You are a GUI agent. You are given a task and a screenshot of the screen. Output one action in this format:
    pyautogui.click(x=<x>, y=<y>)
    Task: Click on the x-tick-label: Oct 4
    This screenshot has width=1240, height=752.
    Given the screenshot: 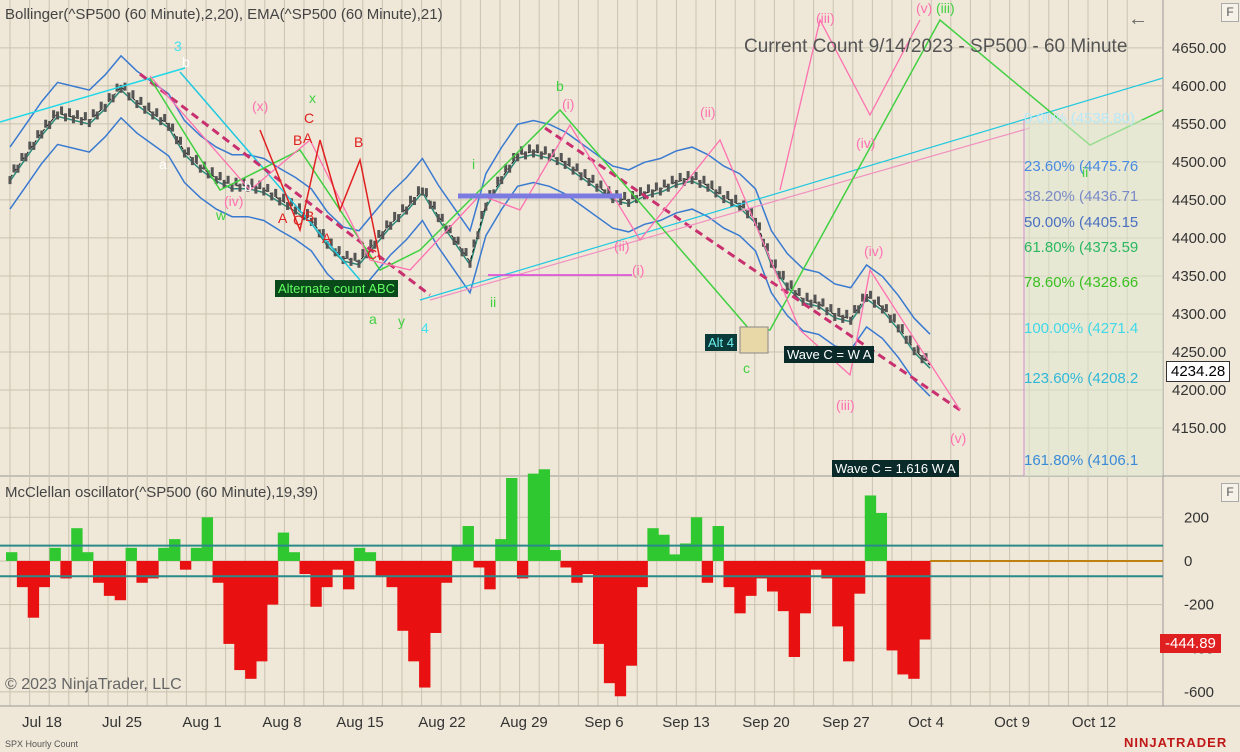 What is the action you would take?
    pyautogui.click(x=926, y=722)
    